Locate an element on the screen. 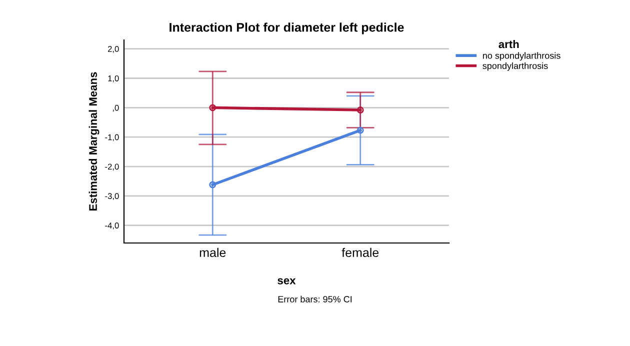 The height and width of the screenshot is (346, 630). y-axis-title: Estimated Marginal Means is located at coordinates (94, 141).